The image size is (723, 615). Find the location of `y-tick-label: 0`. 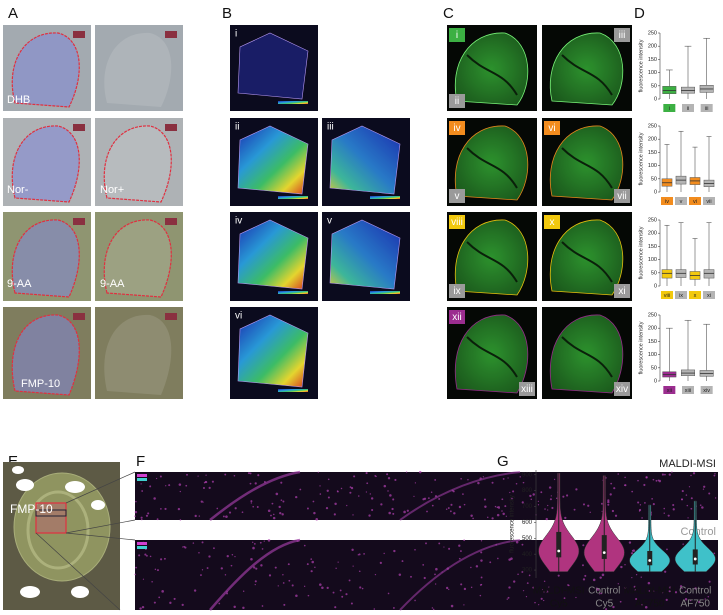

y-tick-label: 0 is located at coordinates (655, 99).